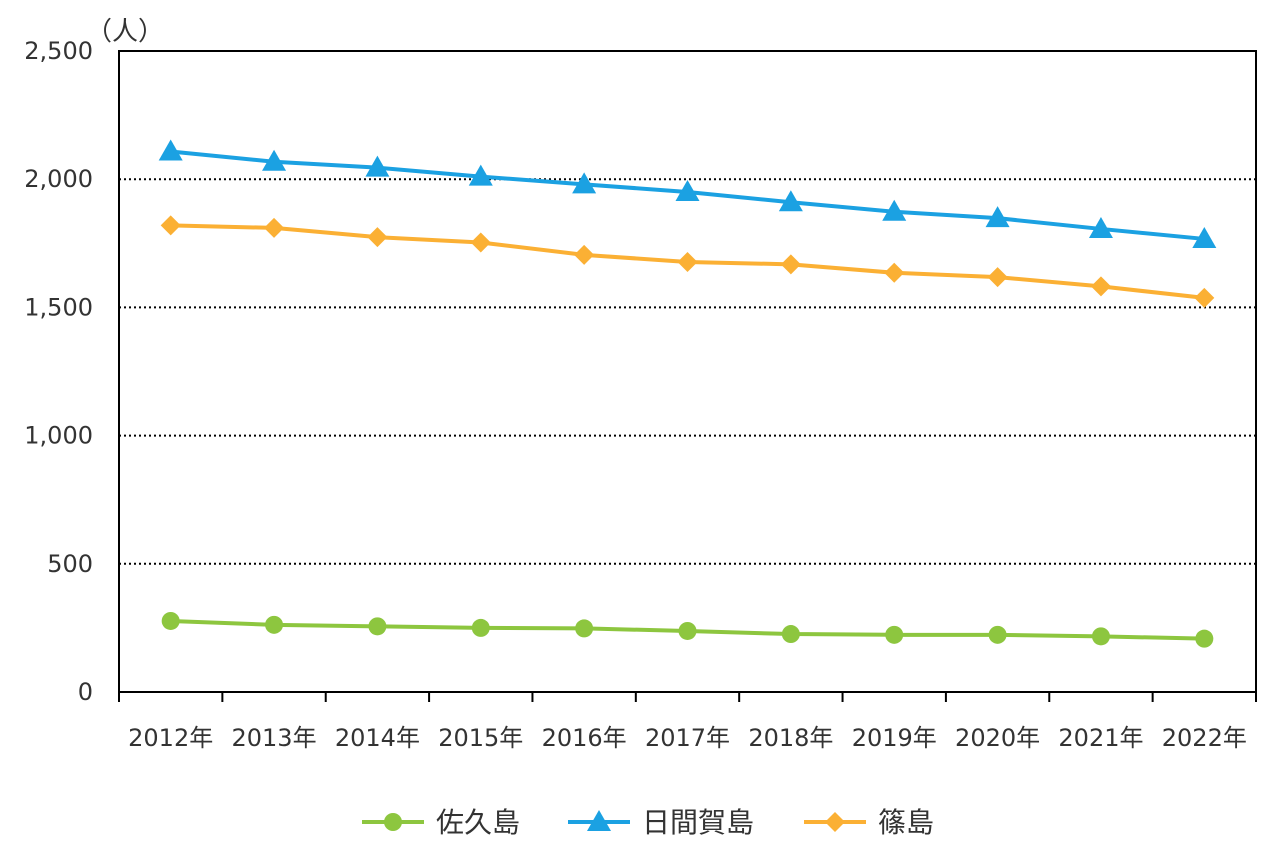 The width and height of the screenshot is (1280, 853). Describe the element at coordinates (698, 822) in the screenshot. I see `legend-label: 日間賀島` at that location.